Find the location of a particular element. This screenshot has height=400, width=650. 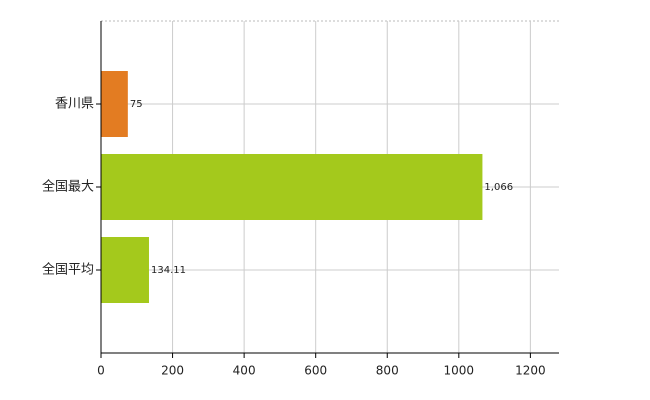

x-tick-label: 0 is located at coordinates (101, 371).